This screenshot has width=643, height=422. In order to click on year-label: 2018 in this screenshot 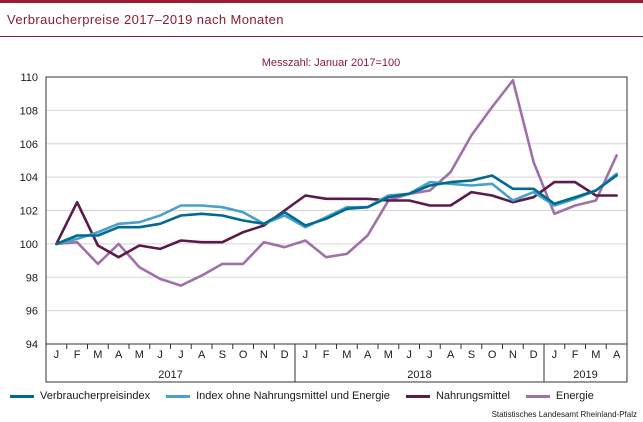, I will do `click(419, 375)`.